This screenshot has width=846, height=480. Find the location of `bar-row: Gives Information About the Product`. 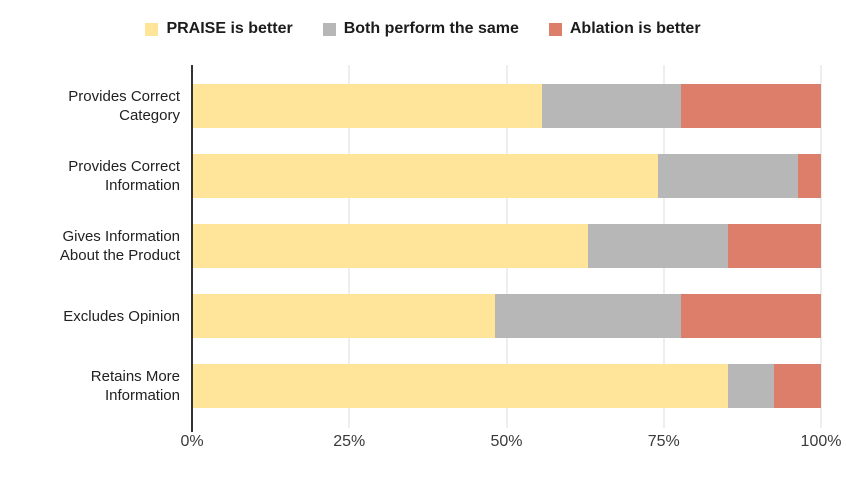

bar-row: Gives Information About the Product is located at coordinates (410, 246).